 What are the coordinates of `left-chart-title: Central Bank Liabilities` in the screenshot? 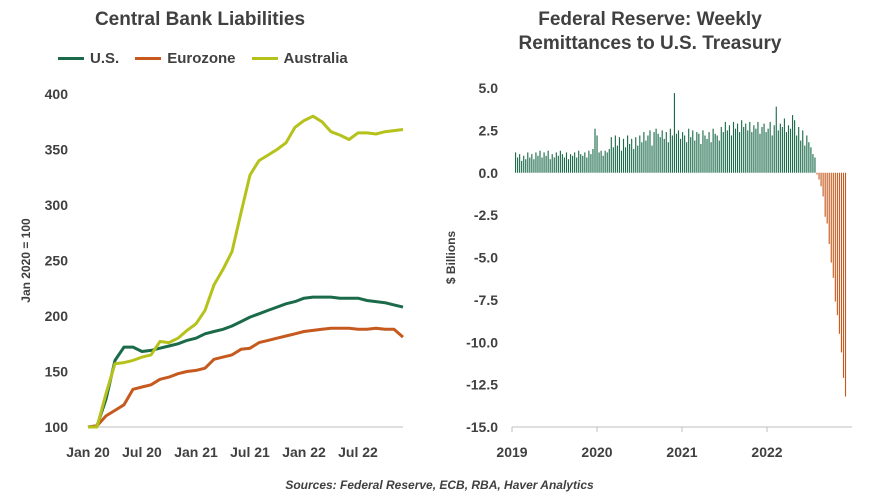 It's located at (200, 19).